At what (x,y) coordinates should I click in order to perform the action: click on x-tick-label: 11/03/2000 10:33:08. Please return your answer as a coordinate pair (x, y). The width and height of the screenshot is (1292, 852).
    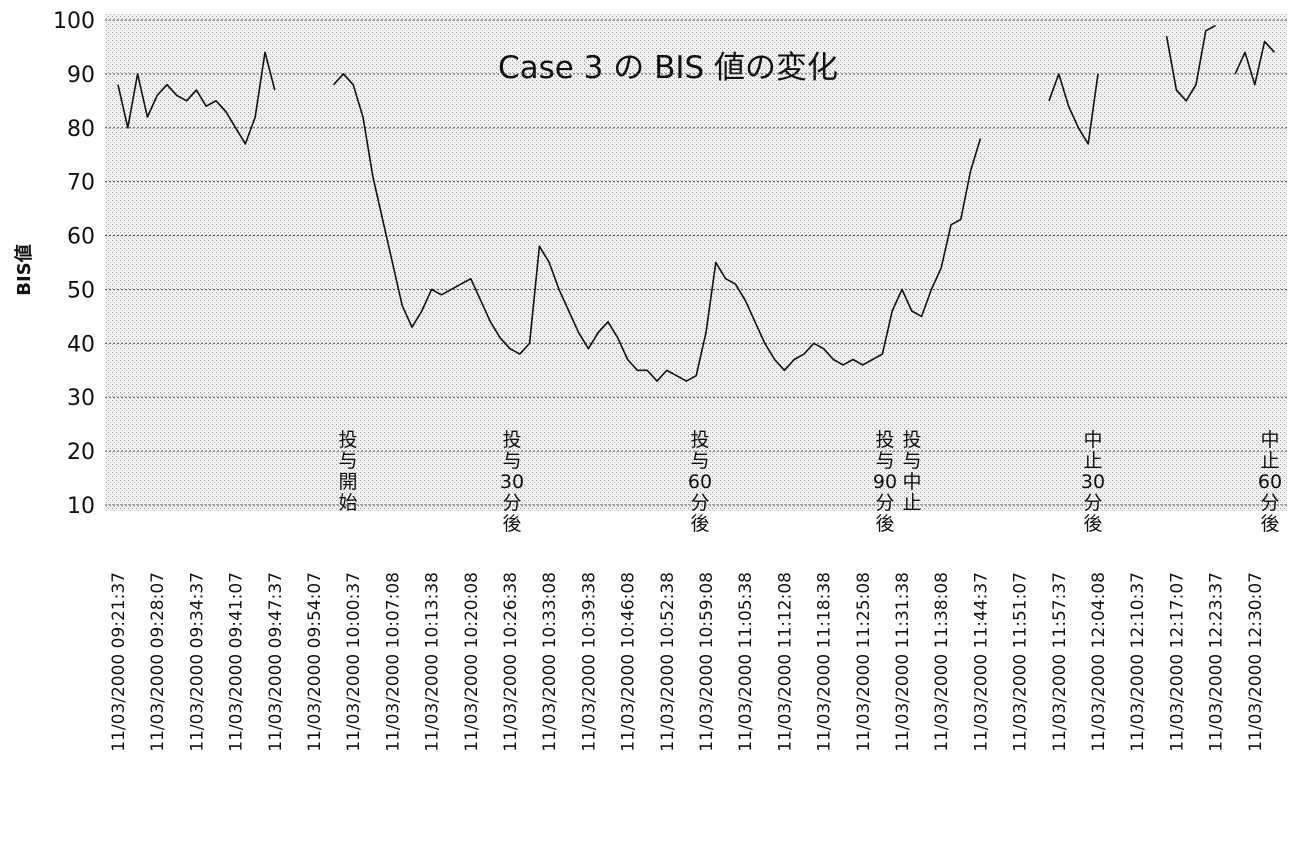
    Looking at the image, I should click on (550, 662).